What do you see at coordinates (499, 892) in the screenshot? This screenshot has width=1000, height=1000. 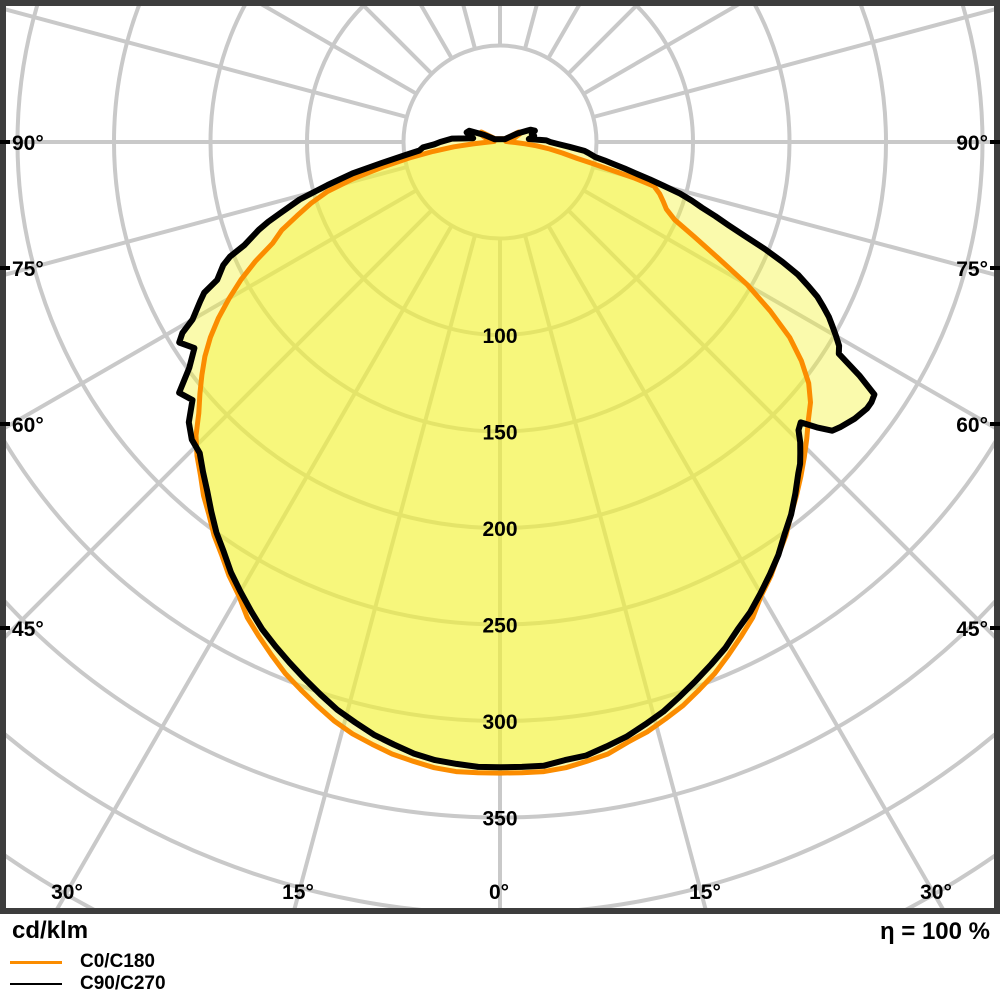 I see `angle-label: 0°` at bounding box center [499, 892].